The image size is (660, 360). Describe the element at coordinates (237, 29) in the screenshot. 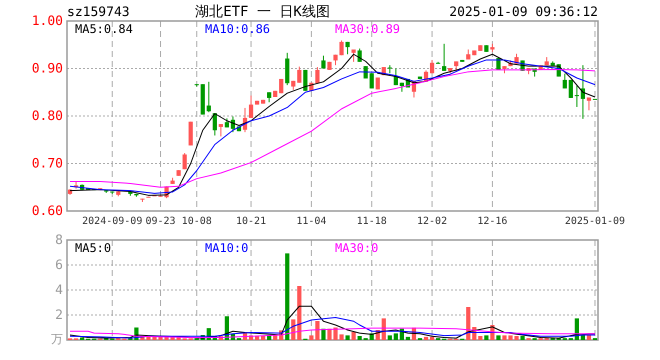

I see `legend-item: MA10:0.86` at that location.